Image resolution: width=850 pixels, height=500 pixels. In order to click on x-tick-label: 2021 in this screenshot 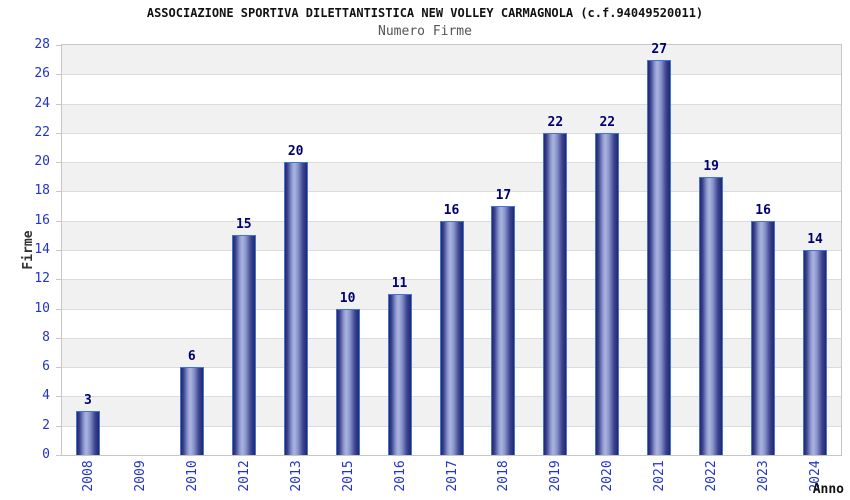, I will do `click(659, 476)`.